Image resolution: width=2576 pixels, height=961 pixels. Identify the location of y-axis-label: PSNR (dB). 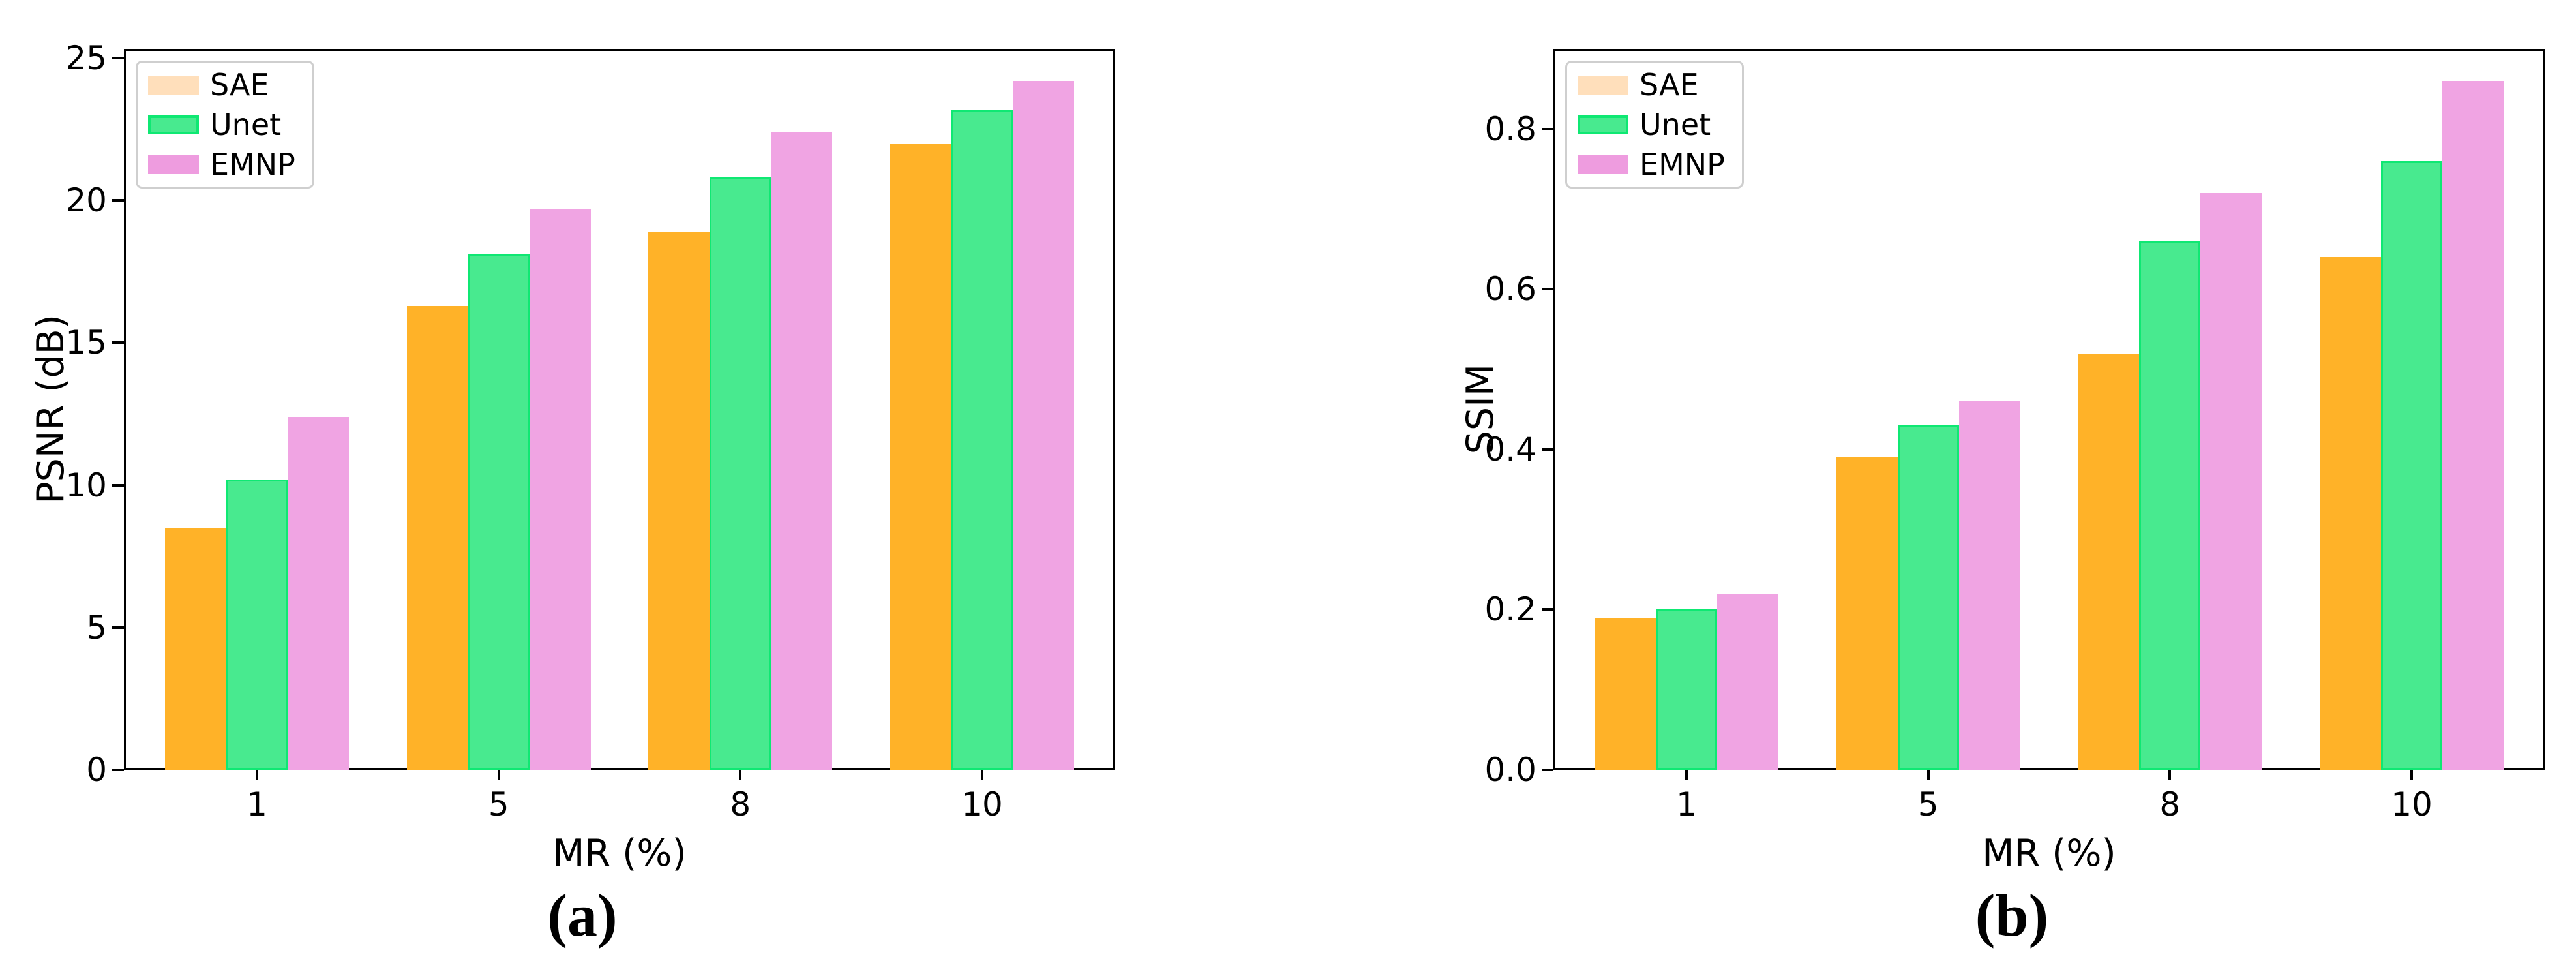
(51, 409).